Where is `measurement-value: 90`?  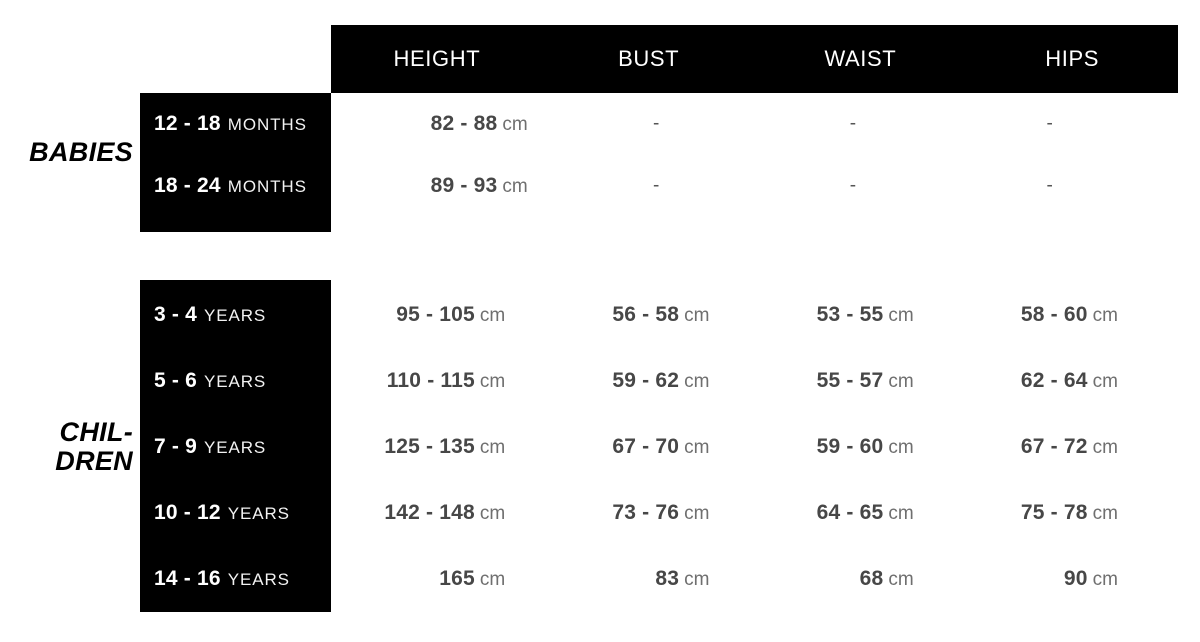
measurement-value: 90 is located at coordinates (1075, 578).